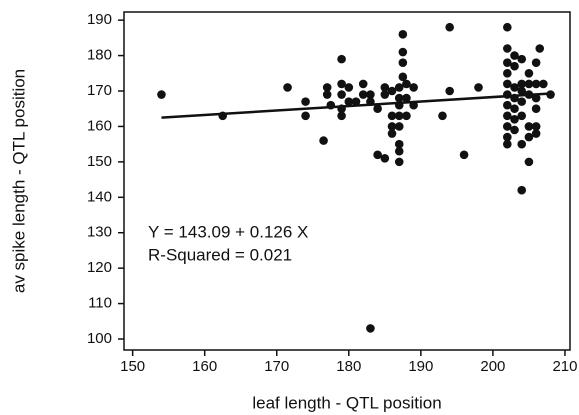 Image resolution: width=579 pixels, height=415 pixels. Describe the element at coordinates (99, 232) in the screenshot. I see `y-tick-label: 130` at that location.